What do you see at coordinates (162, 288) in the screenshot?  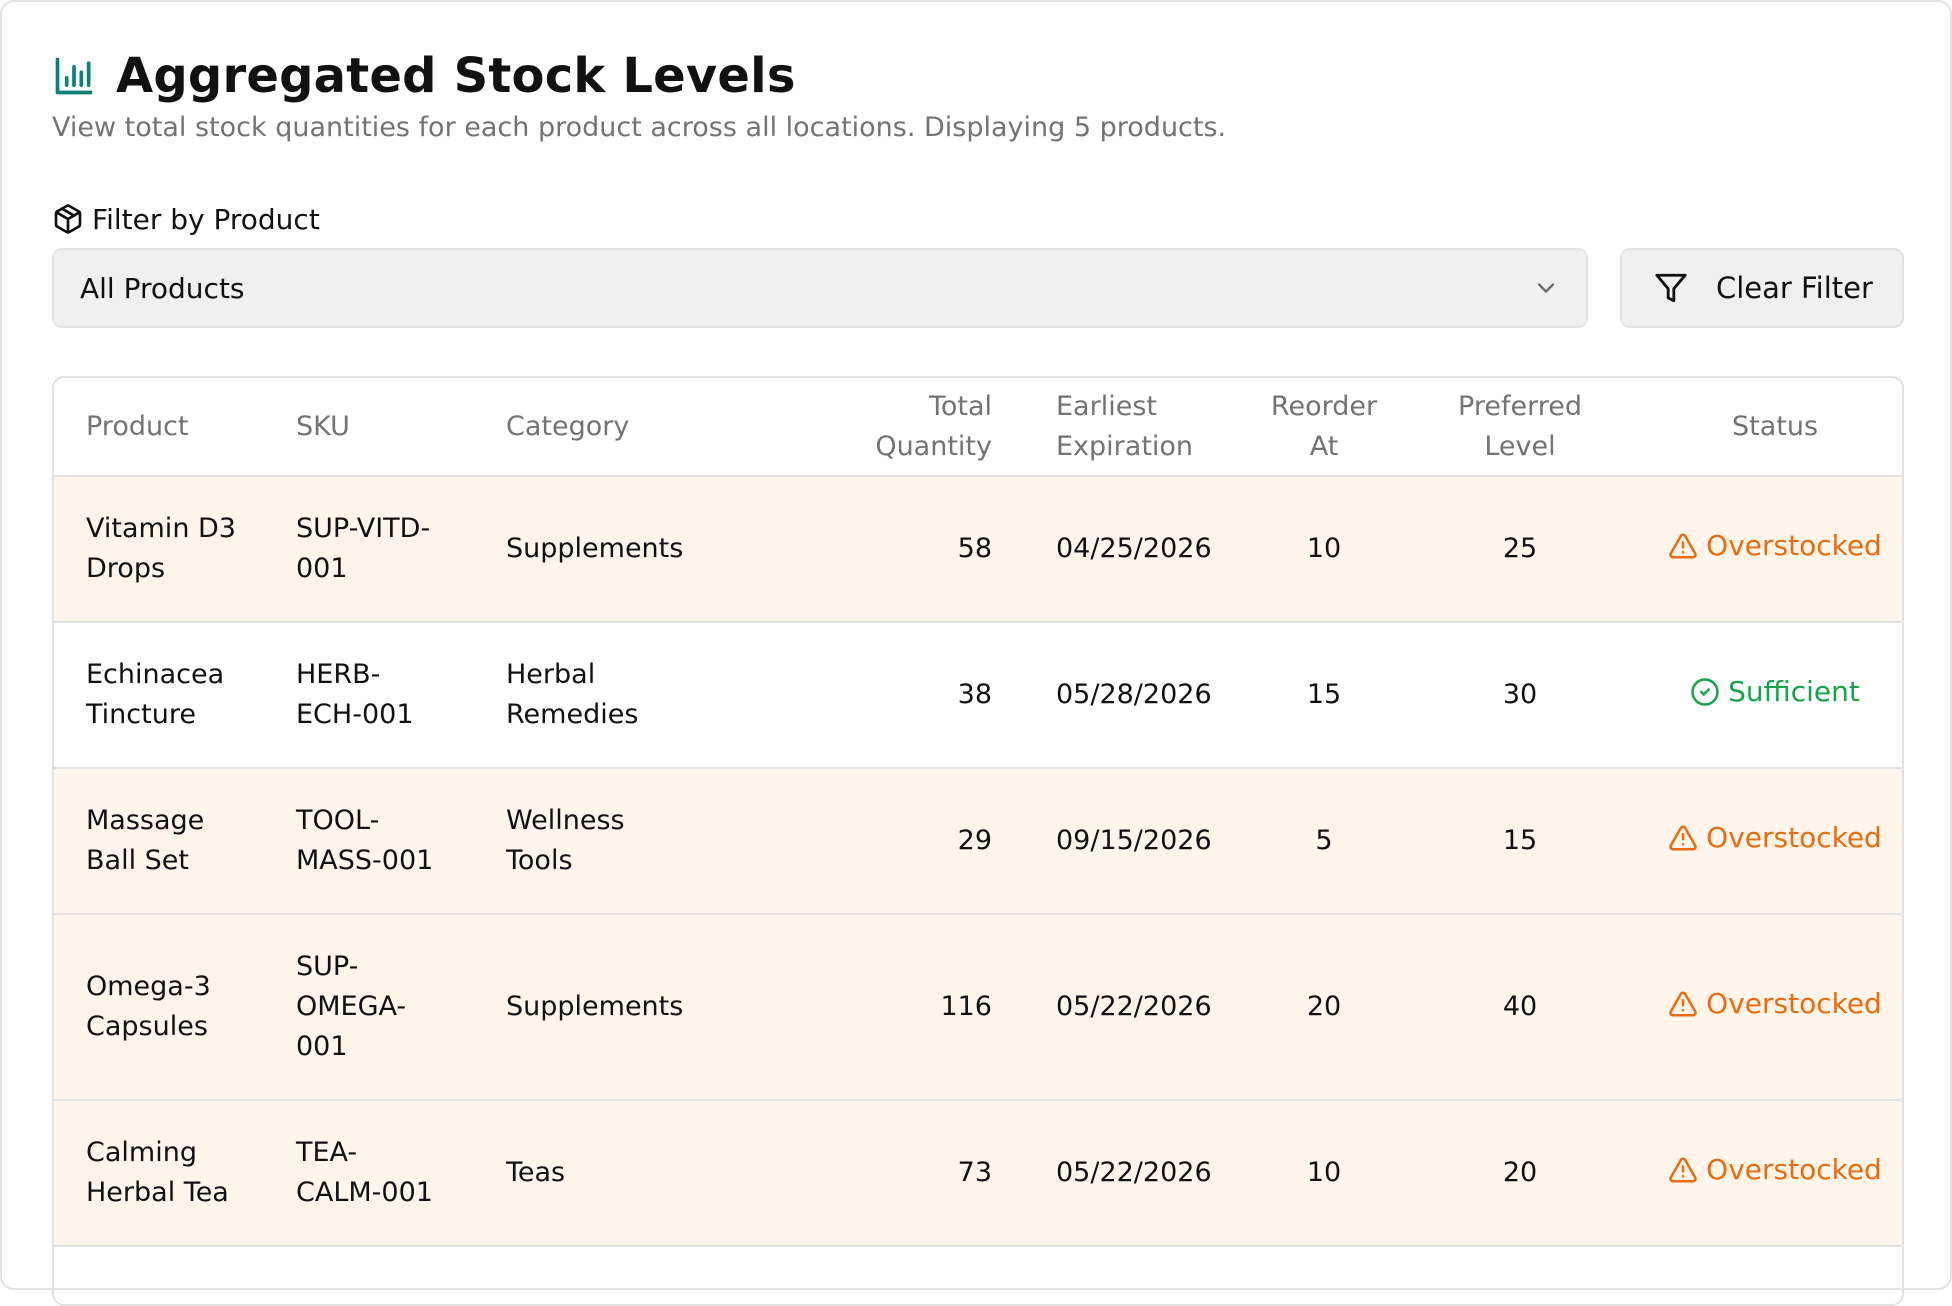 I see `select-value: All Products` at bounding box center [162, 288].